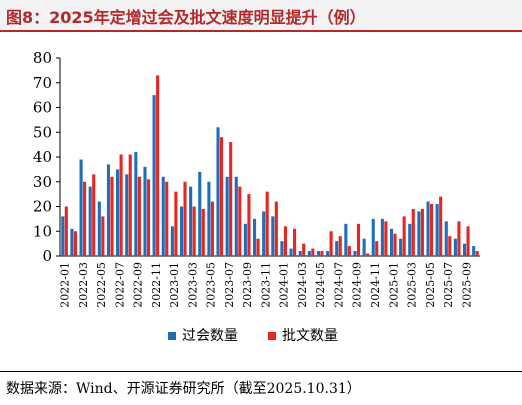  I want to click on chart-title: 图8：2025年定增过会及批文速度明显提升（例）, so click(186, 17).